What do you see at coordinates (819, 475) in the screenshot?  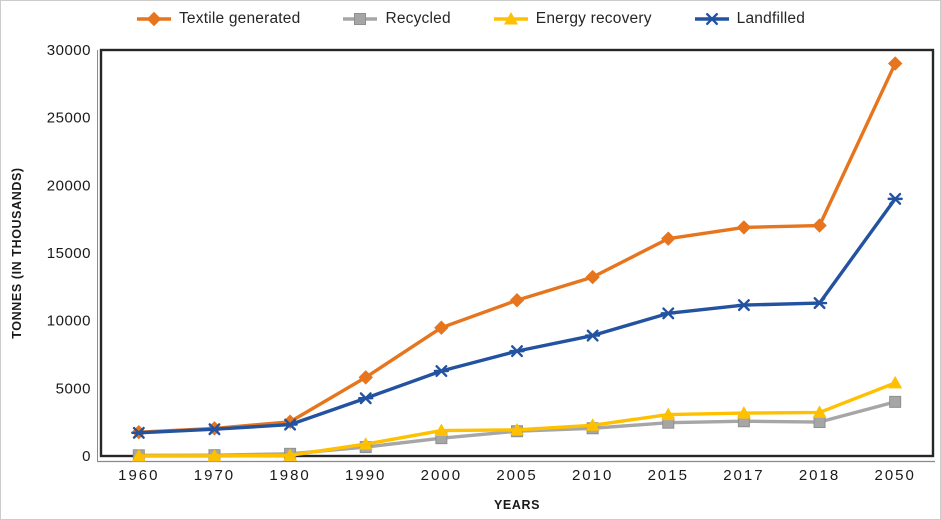 I see `x-tick-label: 2018` at bounding box center [819, 475].